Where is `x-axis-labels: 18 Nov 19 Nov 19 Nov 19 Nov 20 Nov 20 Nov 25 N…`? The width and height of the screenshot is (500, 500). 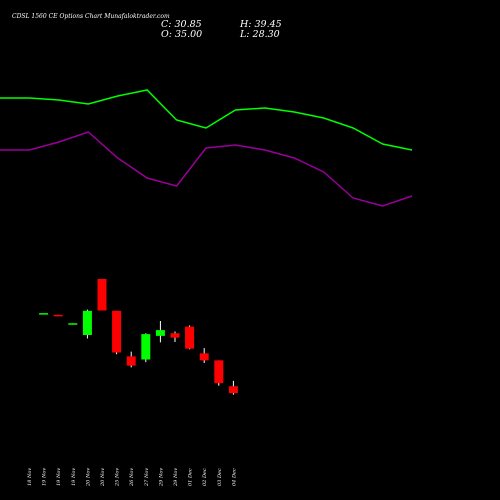
x-axis-labels: 18 Nov 19 Nov 19 Nov 19 Nov 20 Nov 20 Nov 25 N… is located at coordinates (132, 477).